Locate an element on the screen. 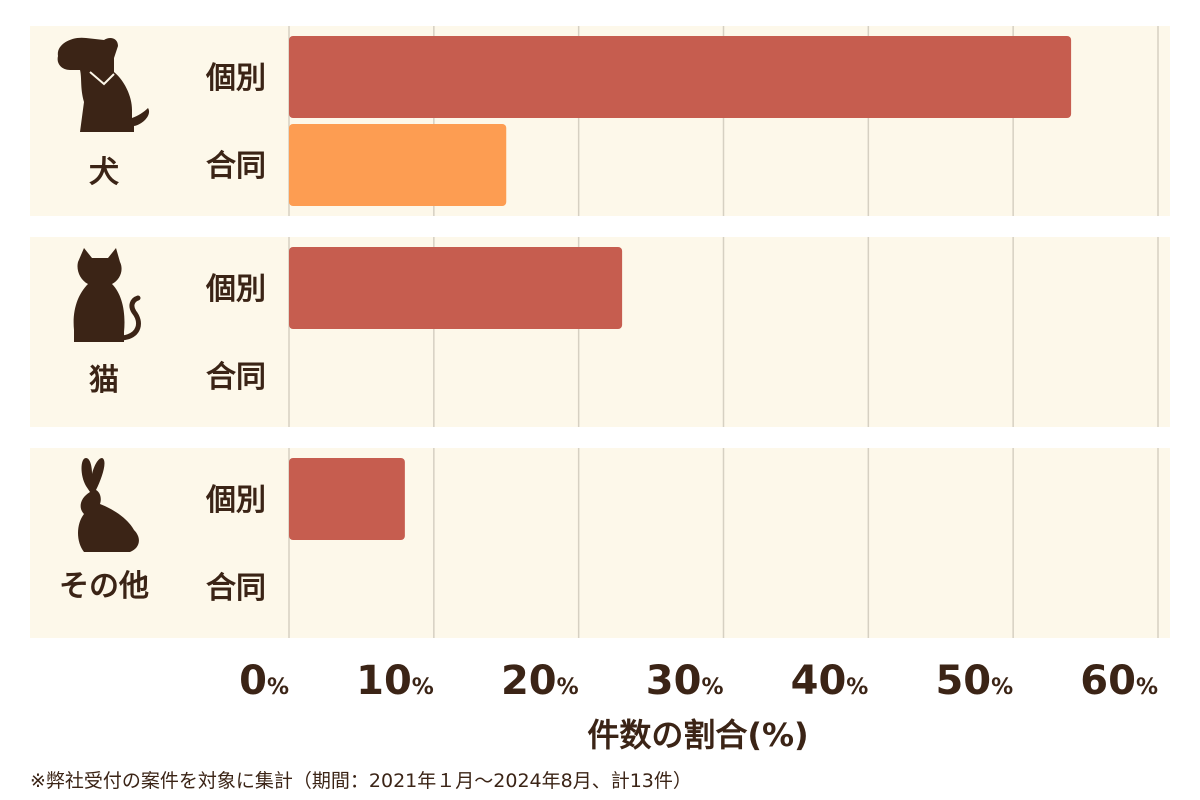 The image size is (1200, 800). cat-silhouette is located at coordinates (99, 295).